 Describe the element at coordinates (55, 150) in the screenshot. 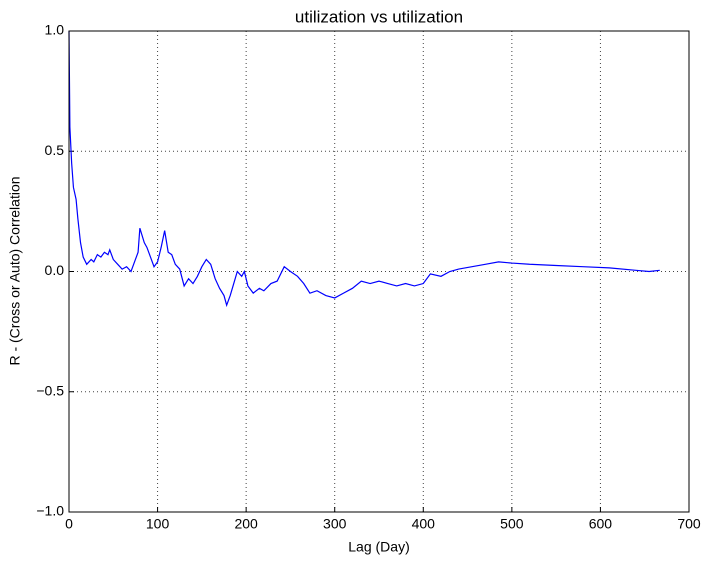

I see `y-tick-label: 0.5` at that location.